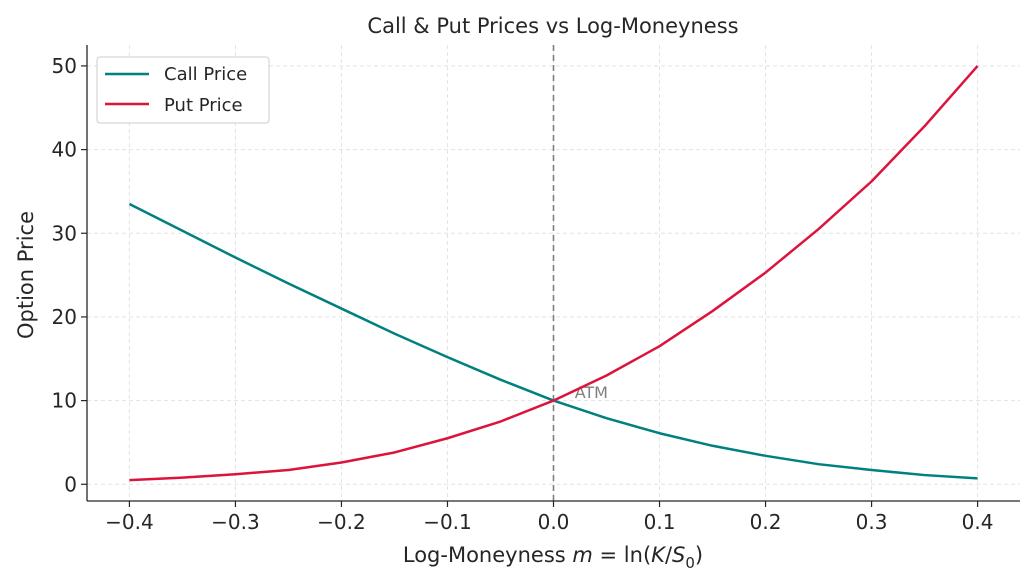 Image resolution: width=1035 pixels, height=585 pixels. What do you see at coordinates (183, 90) in the screenshot?
I see `legend: Call Price Put Price` at bounding box center [183, 90].